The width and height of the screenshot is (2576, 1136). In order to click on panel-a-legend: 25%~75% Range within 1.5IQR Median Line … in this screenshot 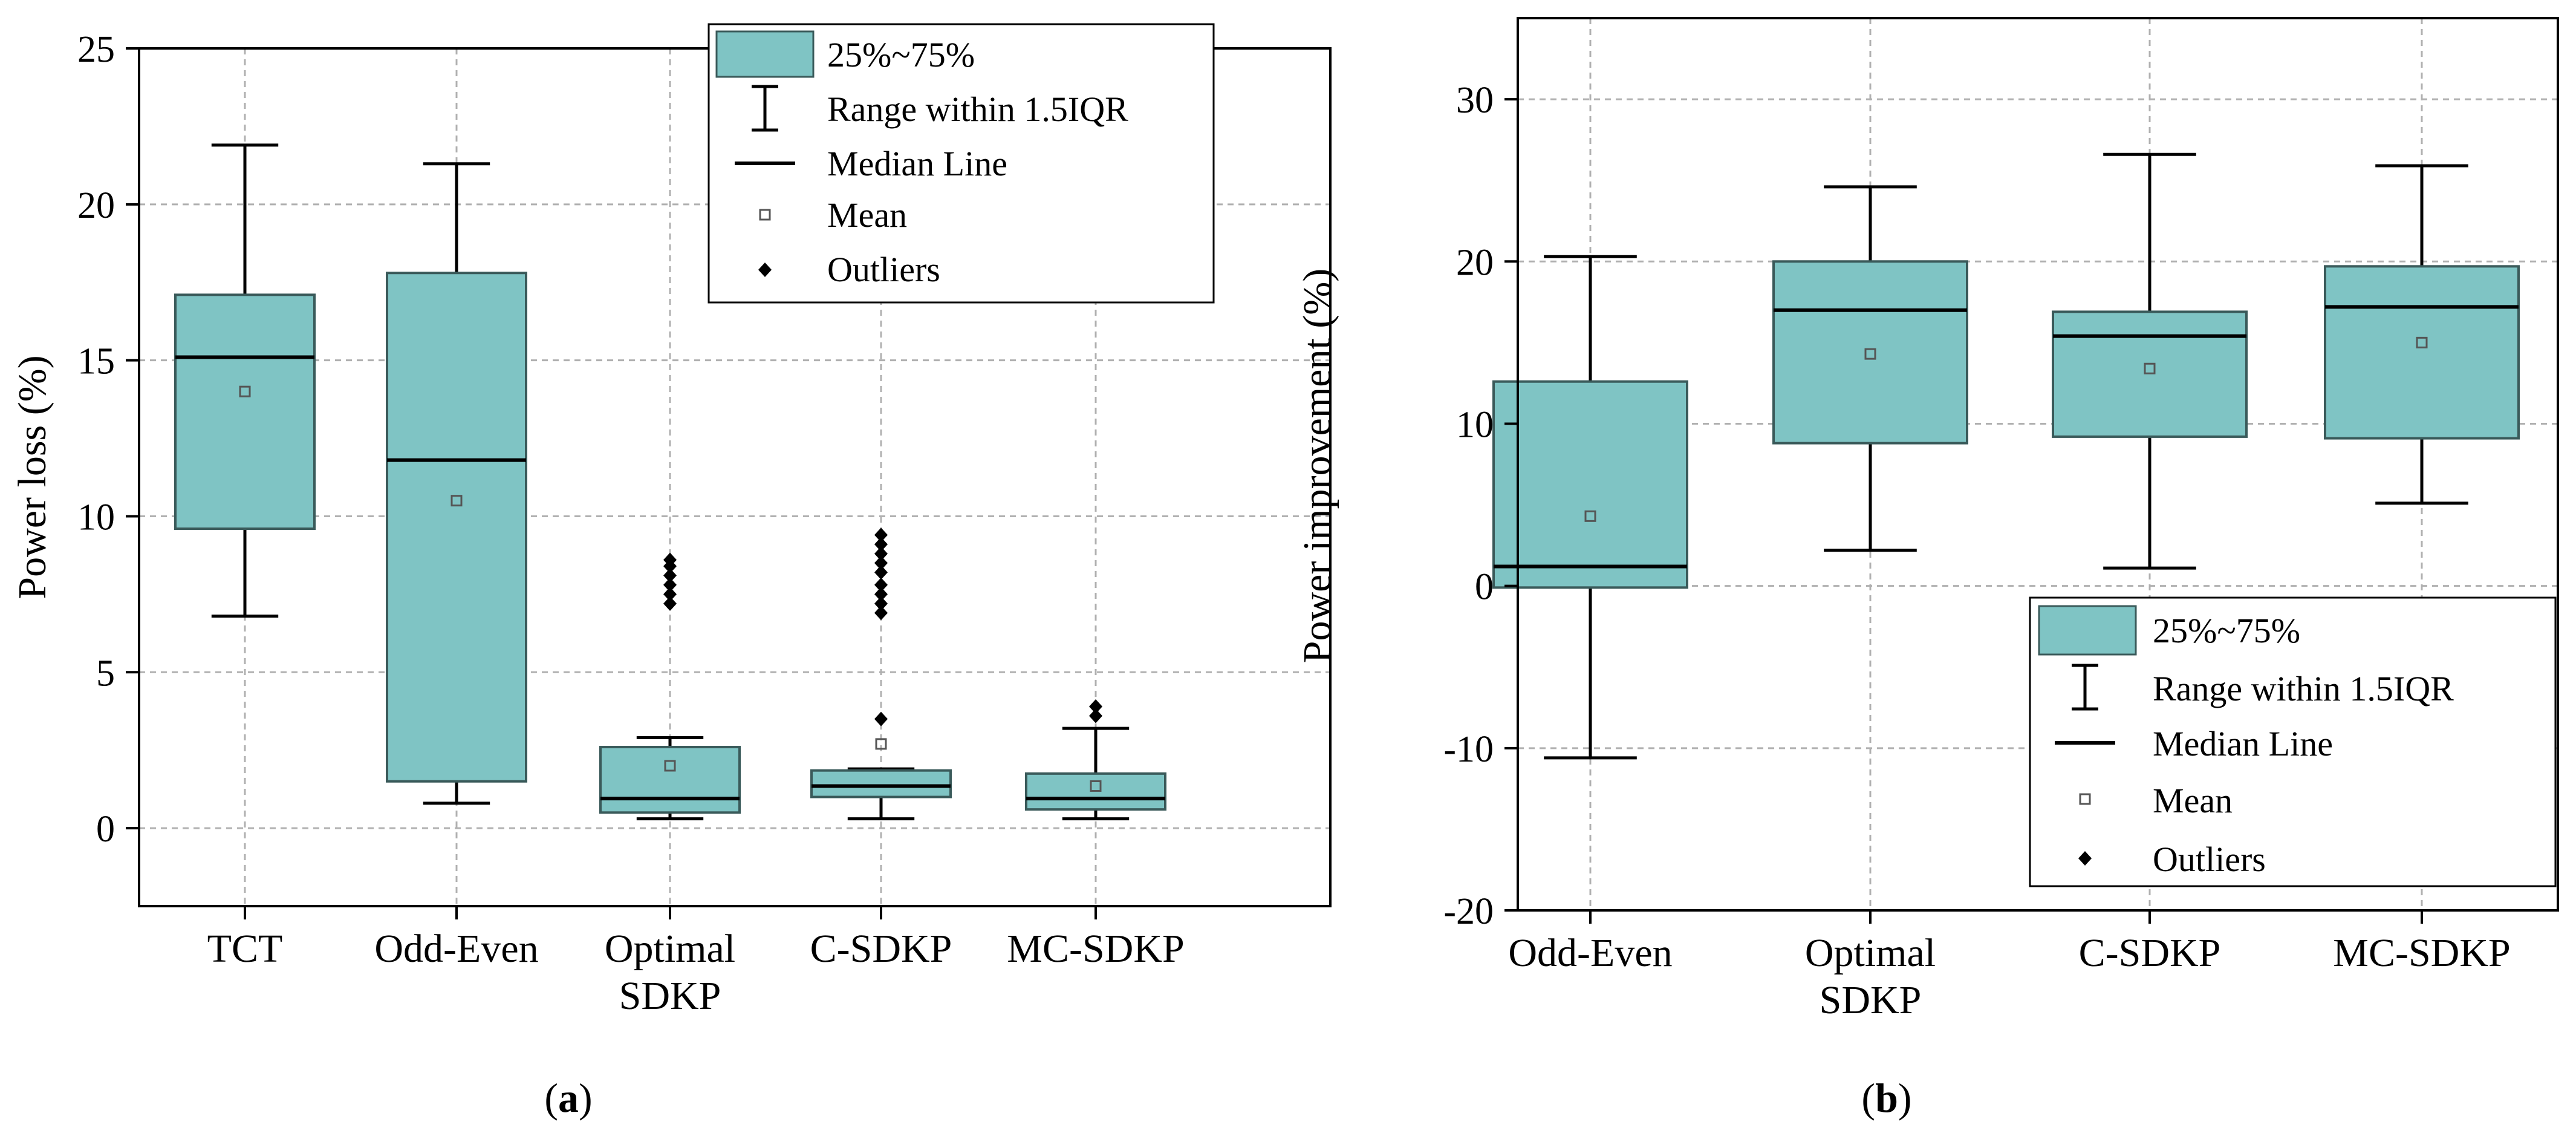, I will do `click(961, 163)`.